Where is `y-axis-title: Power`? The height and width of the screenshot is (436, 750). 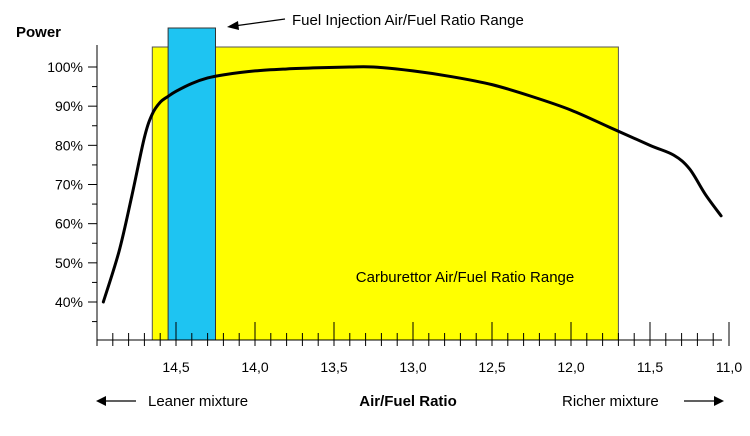
y-axis-title: Power is located at coordinates (38, 32).